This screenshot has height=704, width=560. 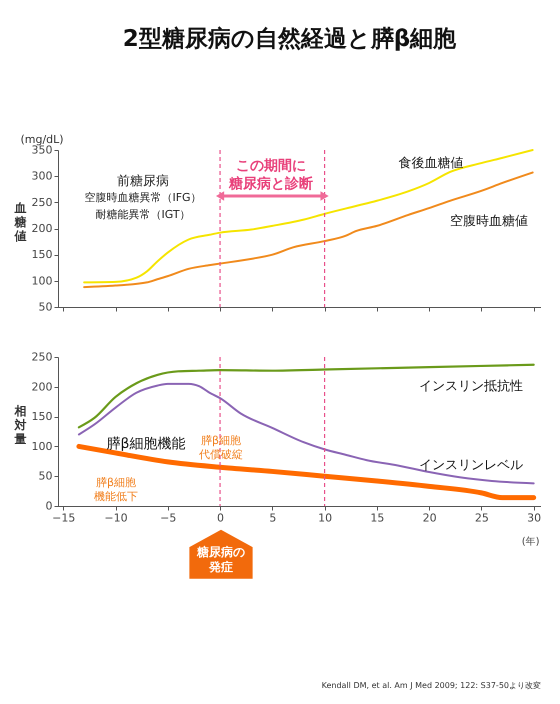 What do you see at coordinates (143, 214) in the screenshot?
I see `annotation: 耐糖能異常（IGT）` at bounding box center [143, 214].